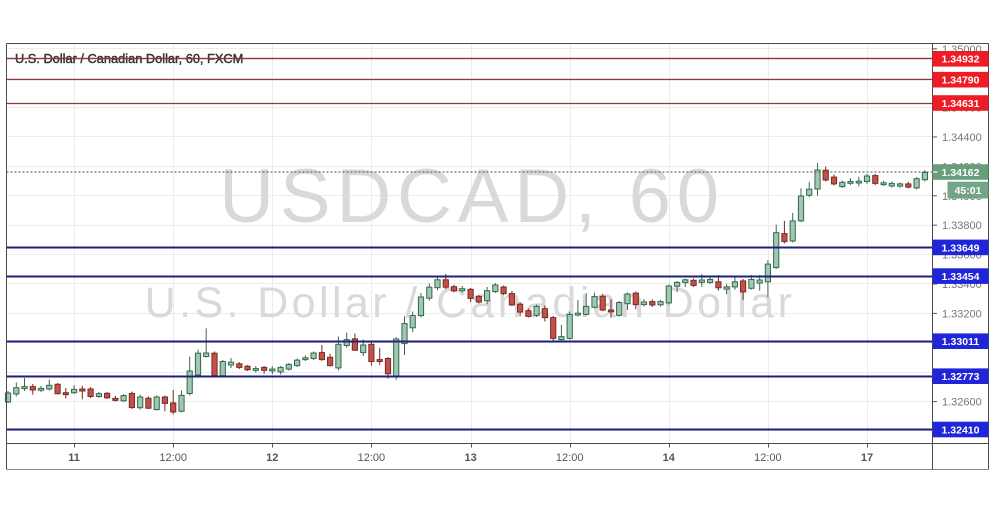  Describe the element at coordinates (961, 430) in the screenshot. I see `svg-text: 1.32410` at that location.